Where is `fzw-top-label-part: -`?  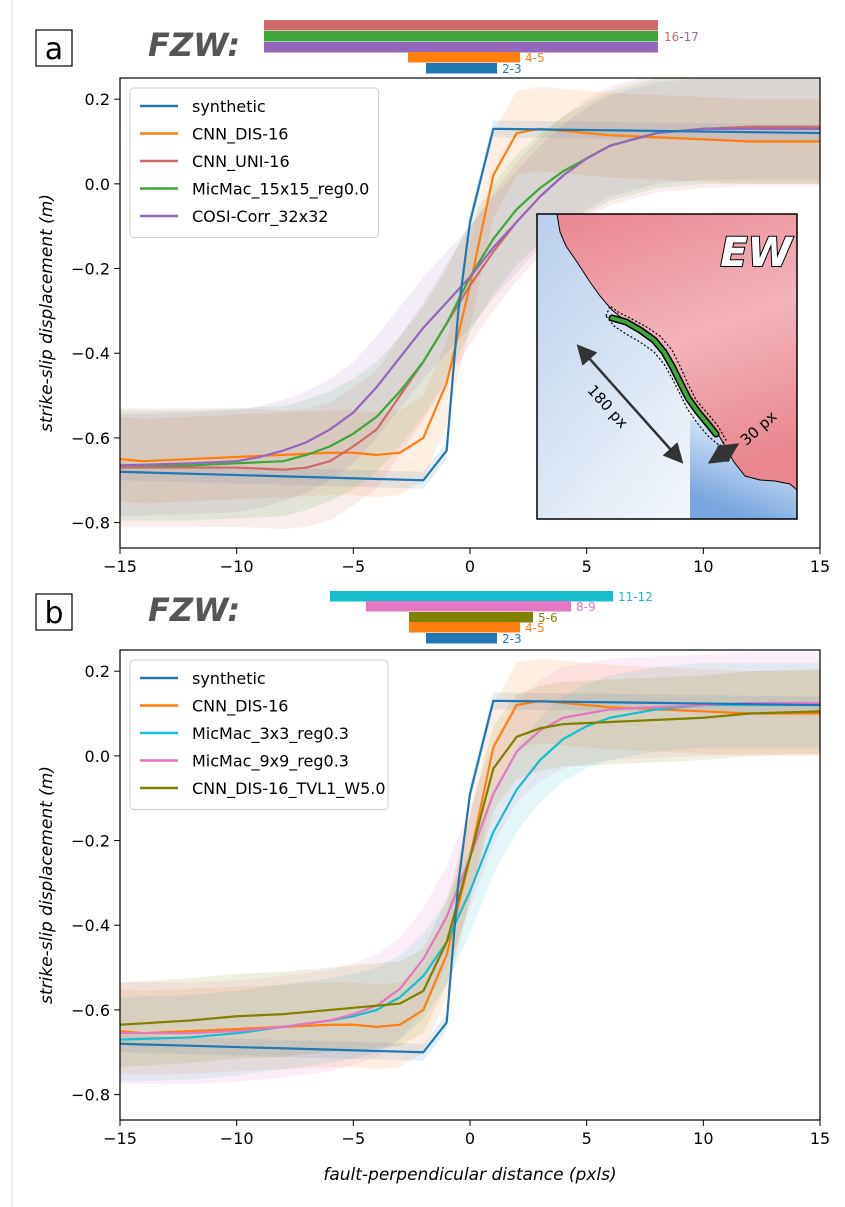
fzw-top-label-part: - is located at coordinates (681, 37).